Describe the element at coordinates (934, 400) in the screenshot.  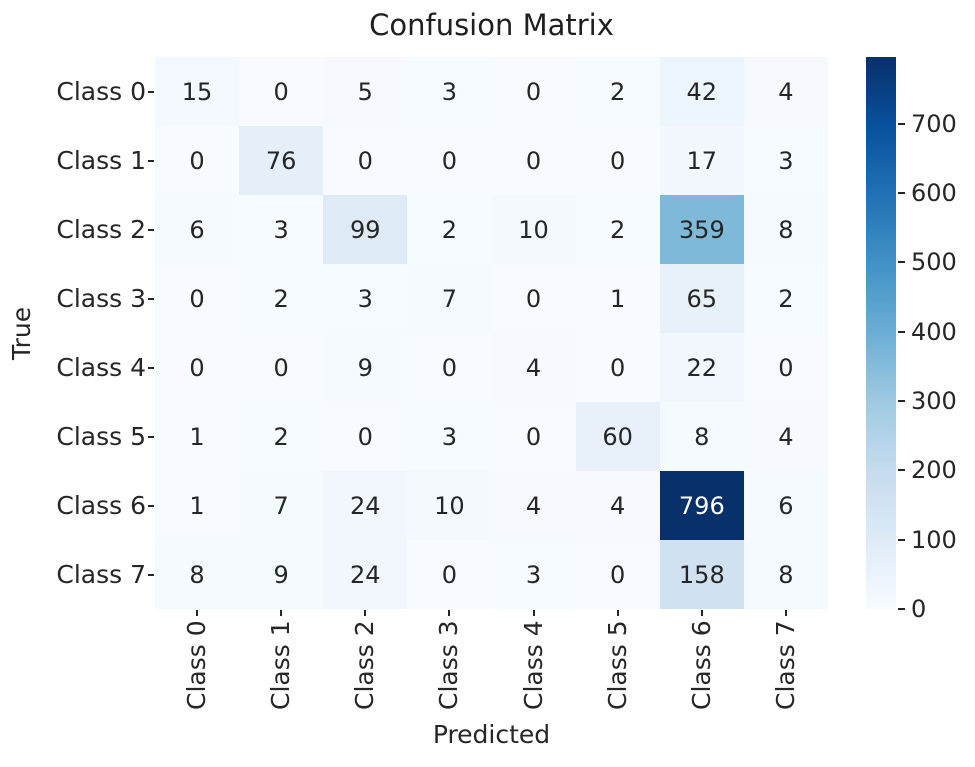
I see `colorbar-tick-label: 300` at that location.